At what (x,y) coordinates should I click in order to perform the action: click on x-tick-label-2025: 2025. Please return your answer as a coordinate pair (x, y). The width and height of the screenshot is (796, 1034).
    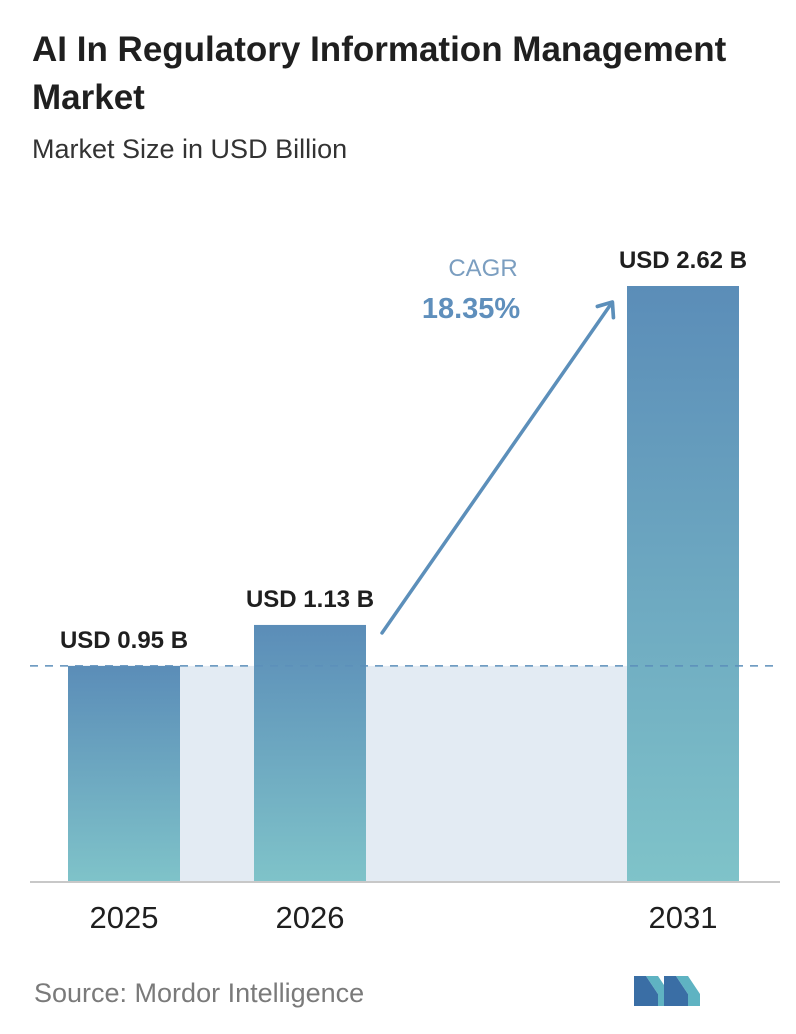
    Looking at the image, I should click on (124, 917).